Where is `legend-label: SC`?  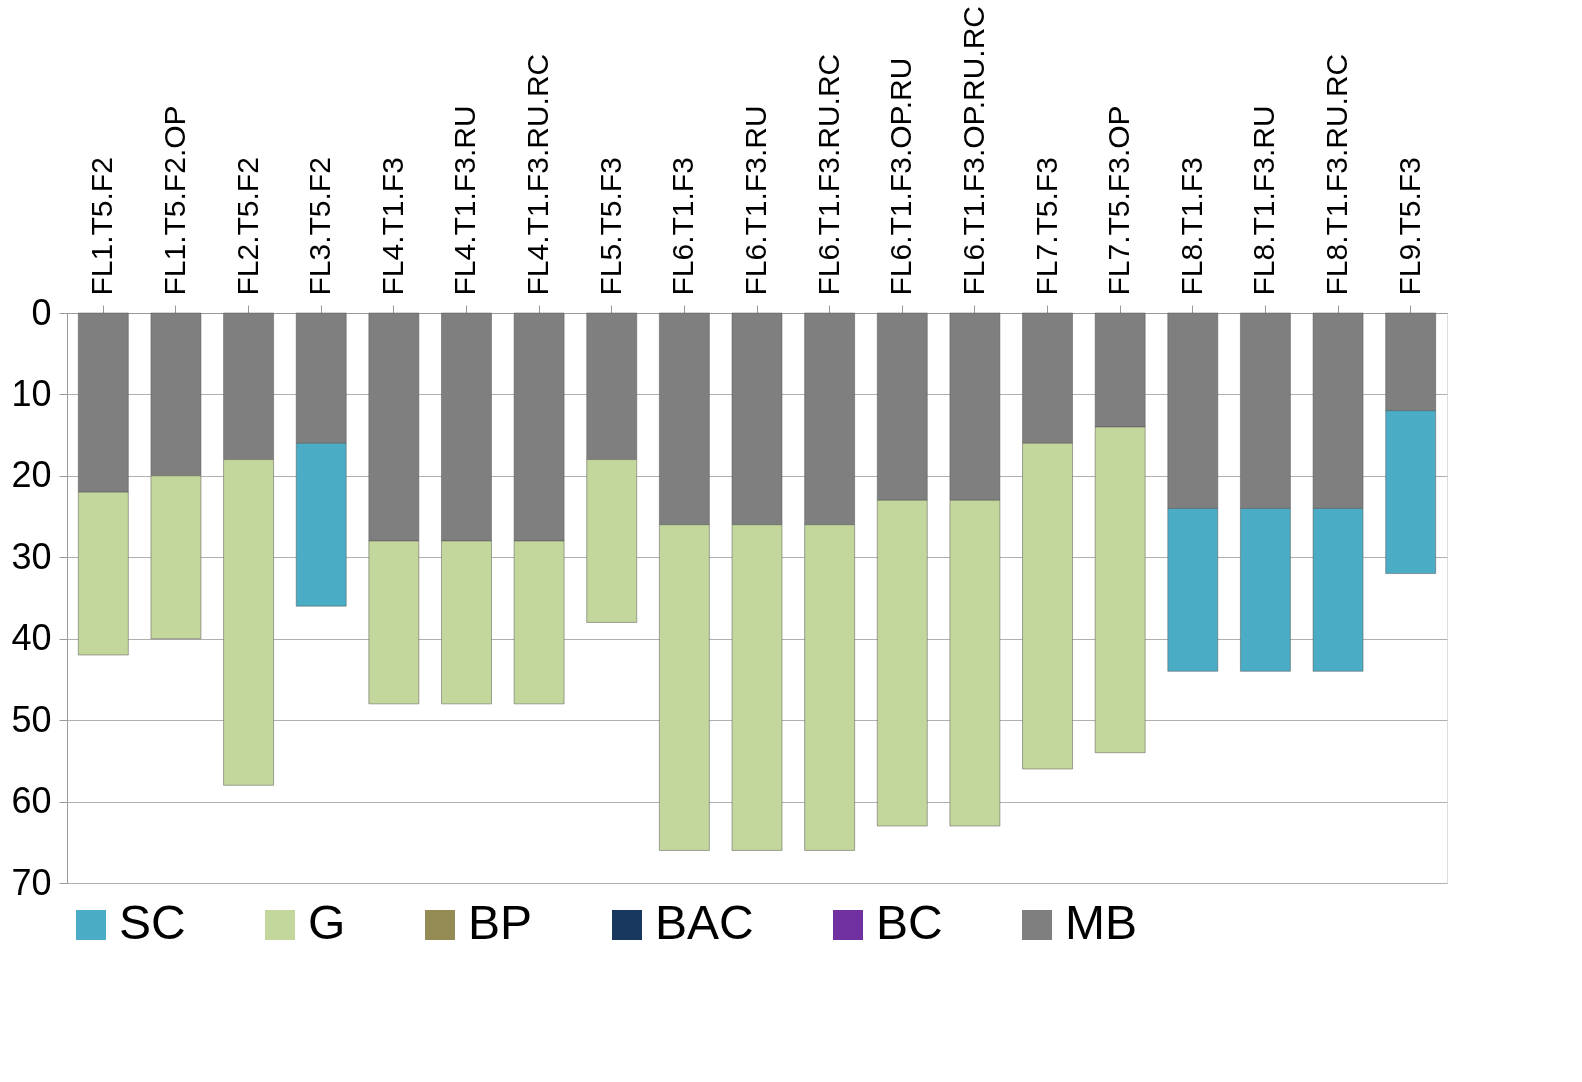 legend-label: SC is located at coordinates (152, 922).